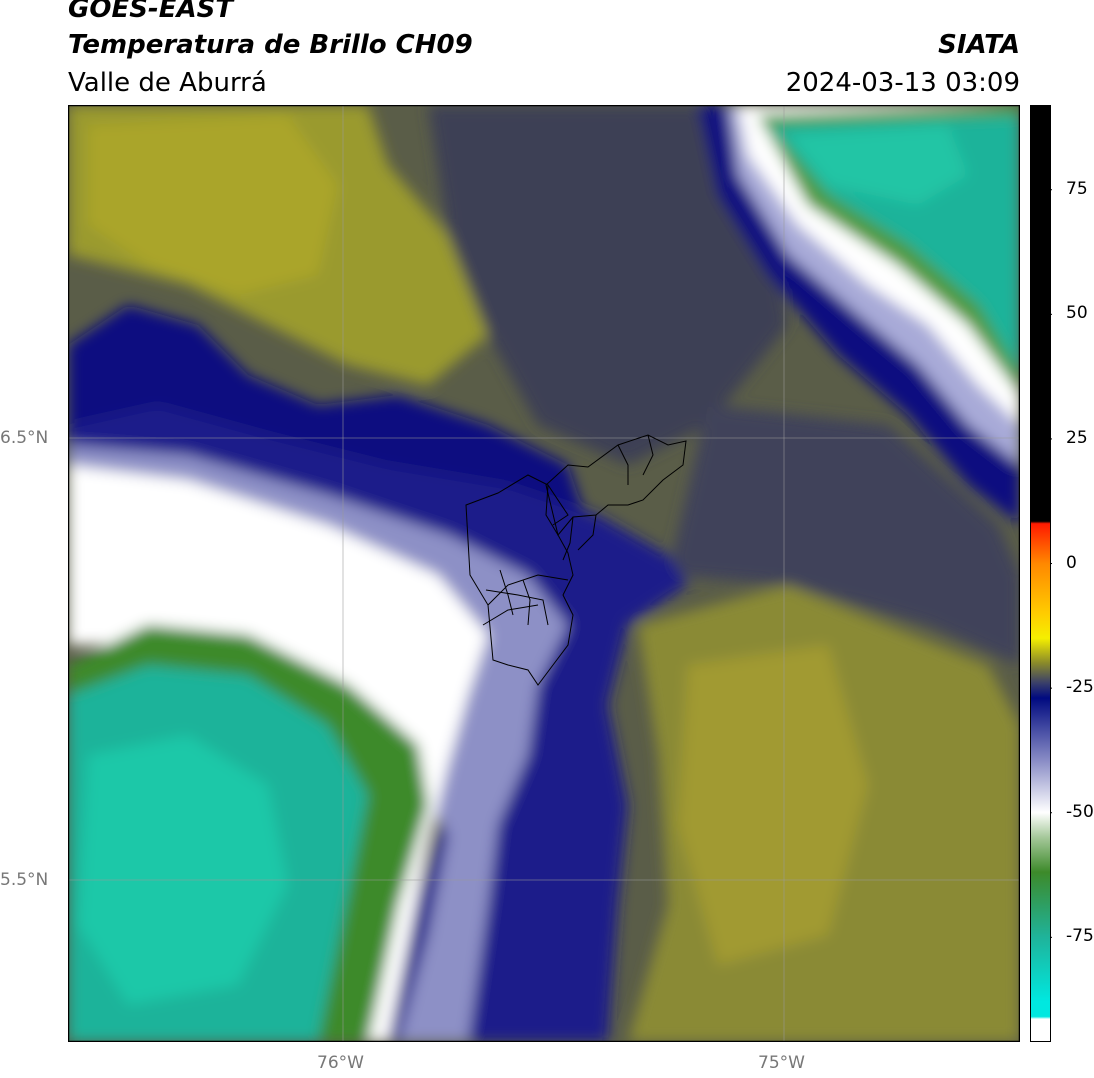  Describe the element at coordinates (781, 1063) in the screenshot. I see `lon-label-75W: 75°W` at that location.